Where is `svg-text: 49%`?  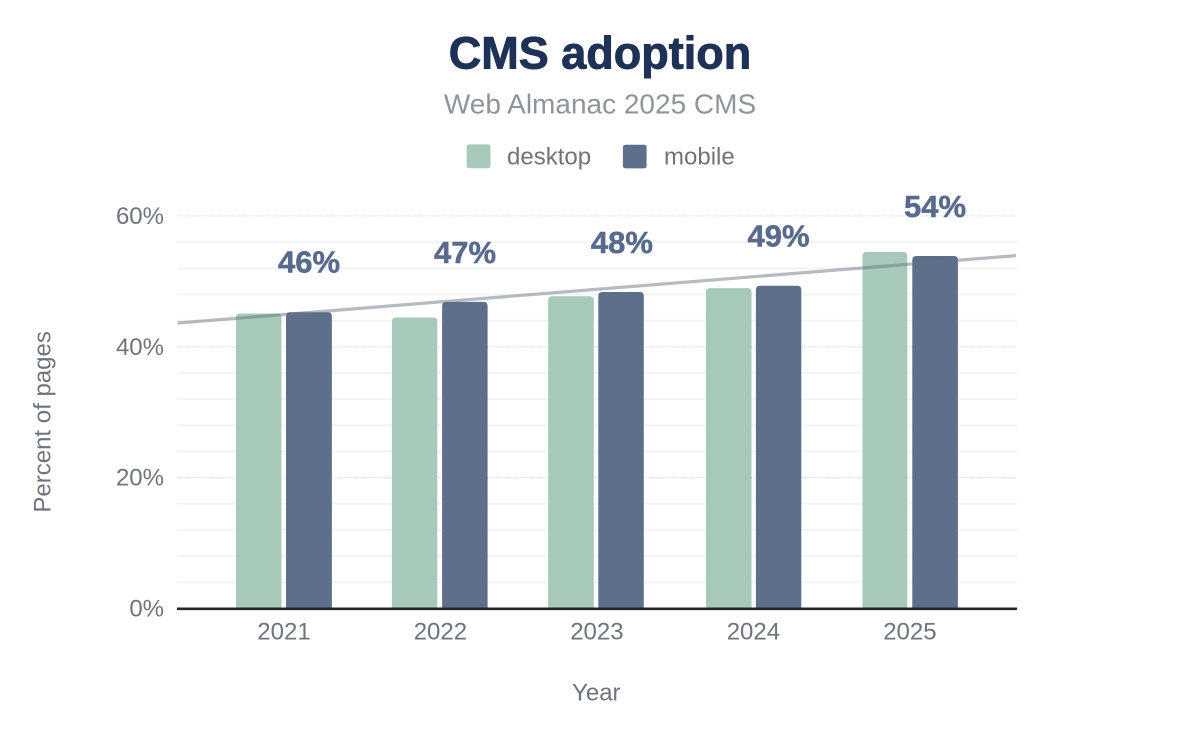
svg-text: 49% is located at coordinates (778, 236).